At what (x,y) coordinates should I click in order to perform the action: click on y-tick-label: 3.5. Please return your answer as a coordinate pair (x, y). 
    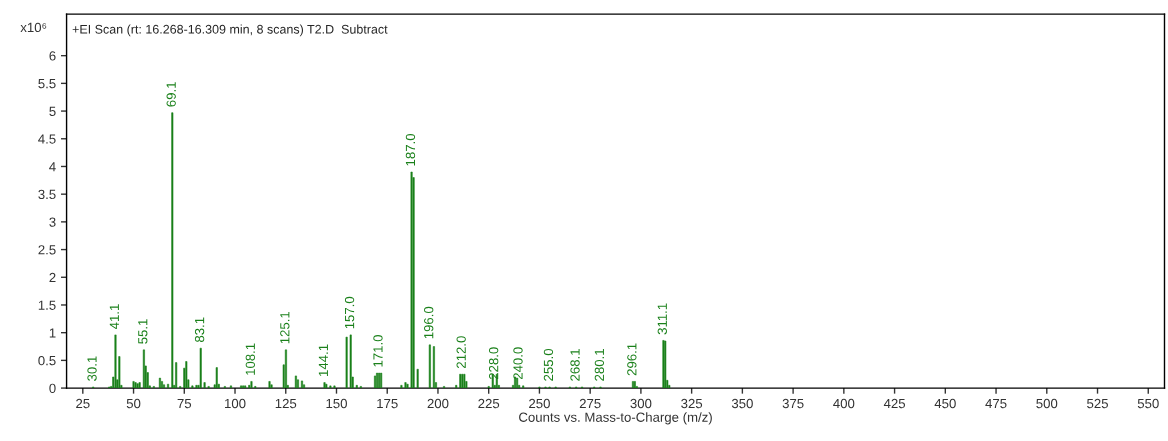
    Looking at the image, I should click on (47, 194).